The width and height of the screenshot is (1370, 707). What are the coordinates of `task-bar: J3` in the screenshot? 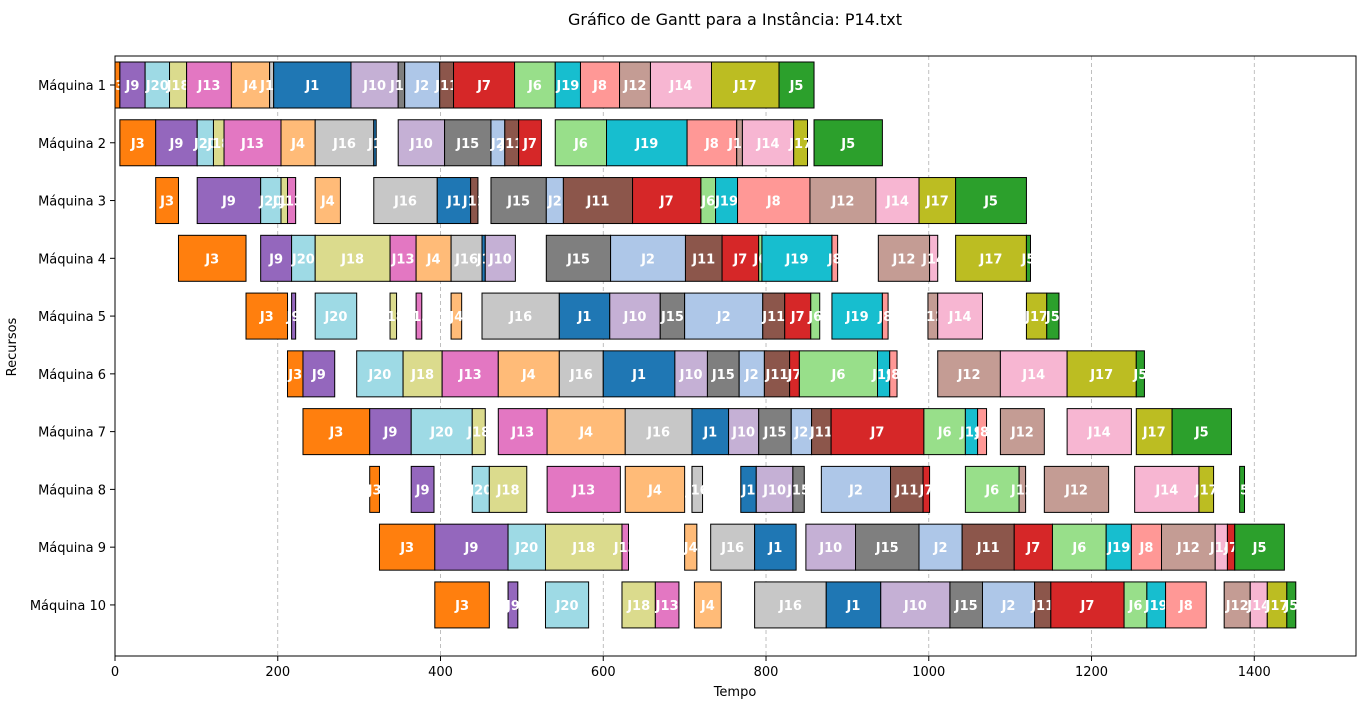 It's located at (336, 432).